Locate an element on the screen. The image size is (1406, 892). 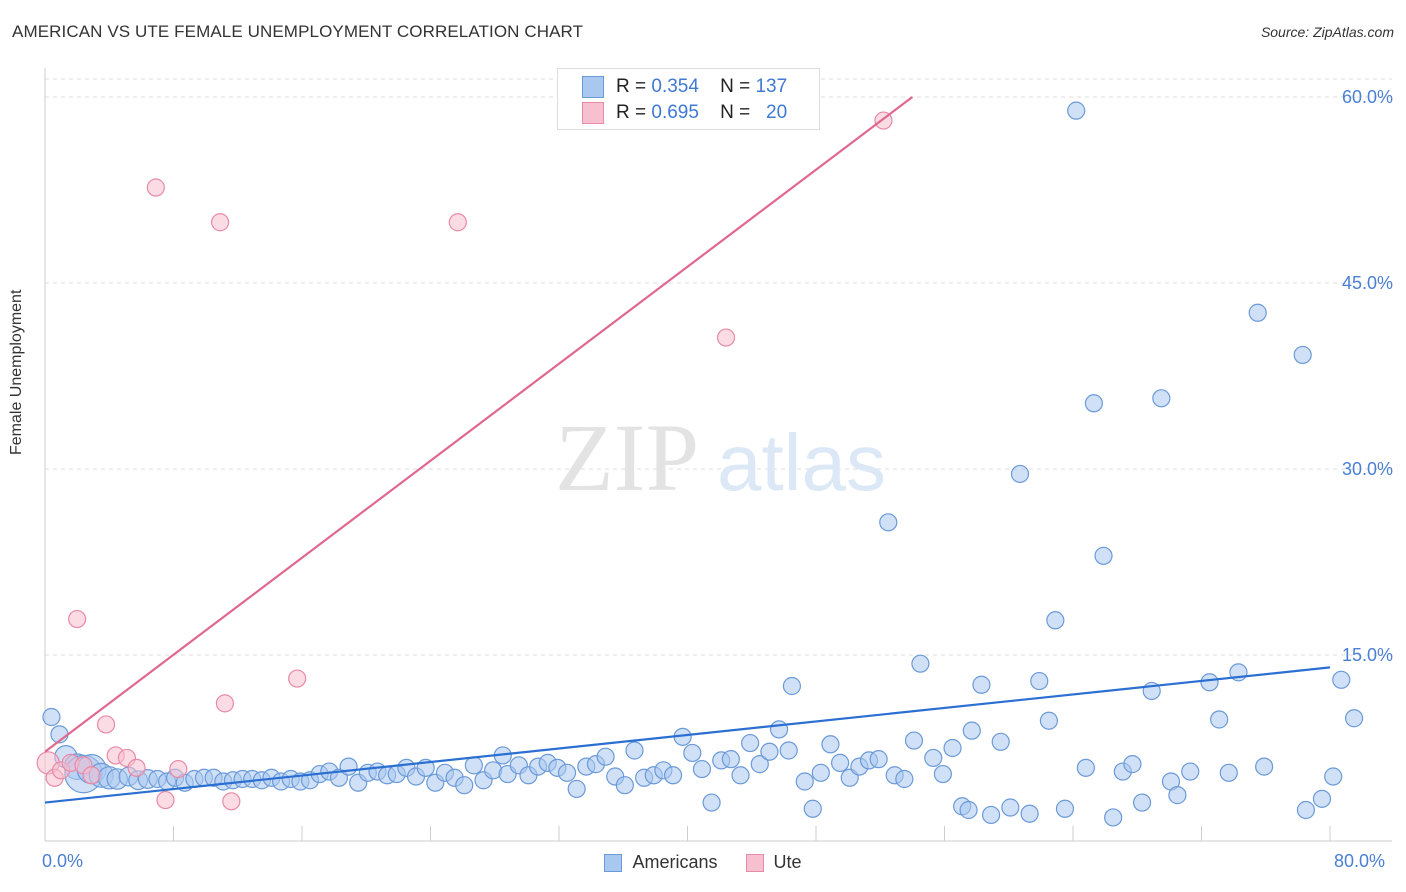
stats-row-americans: R = 0.354 N = 137 is located at coordinates (684, 87).